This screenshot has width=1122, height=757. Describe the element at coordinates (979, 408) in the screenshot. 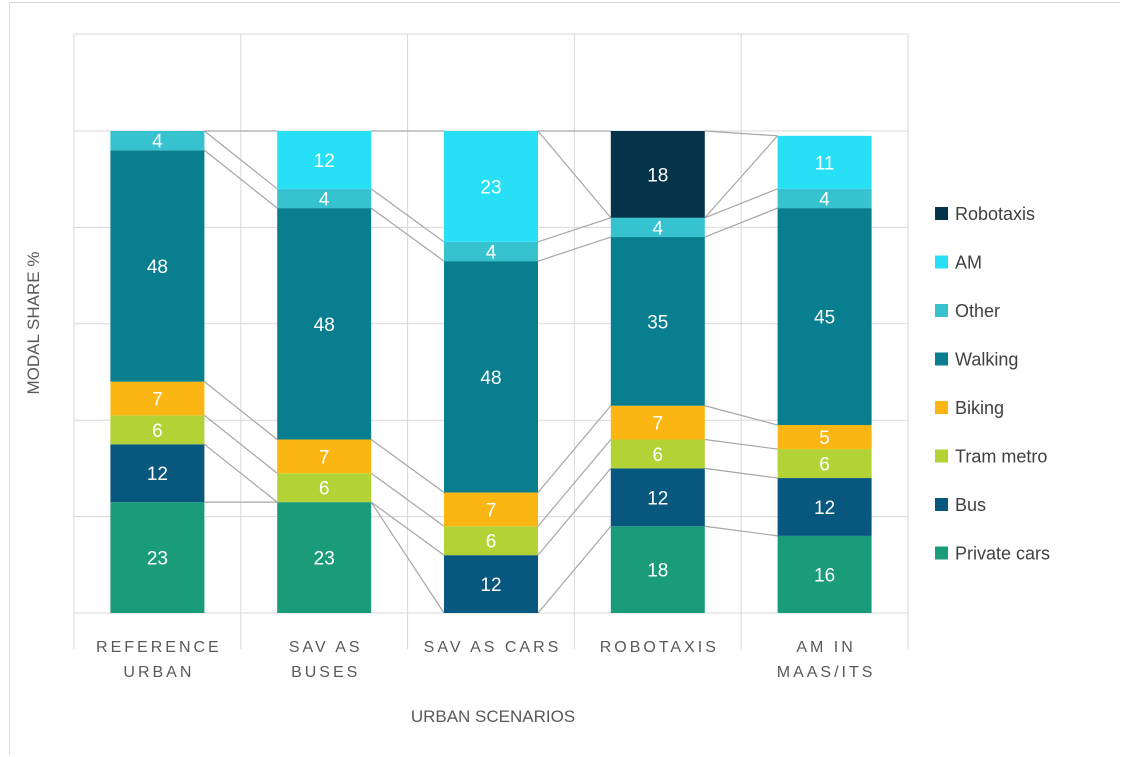

I see `legend-label: Biking` at that location.